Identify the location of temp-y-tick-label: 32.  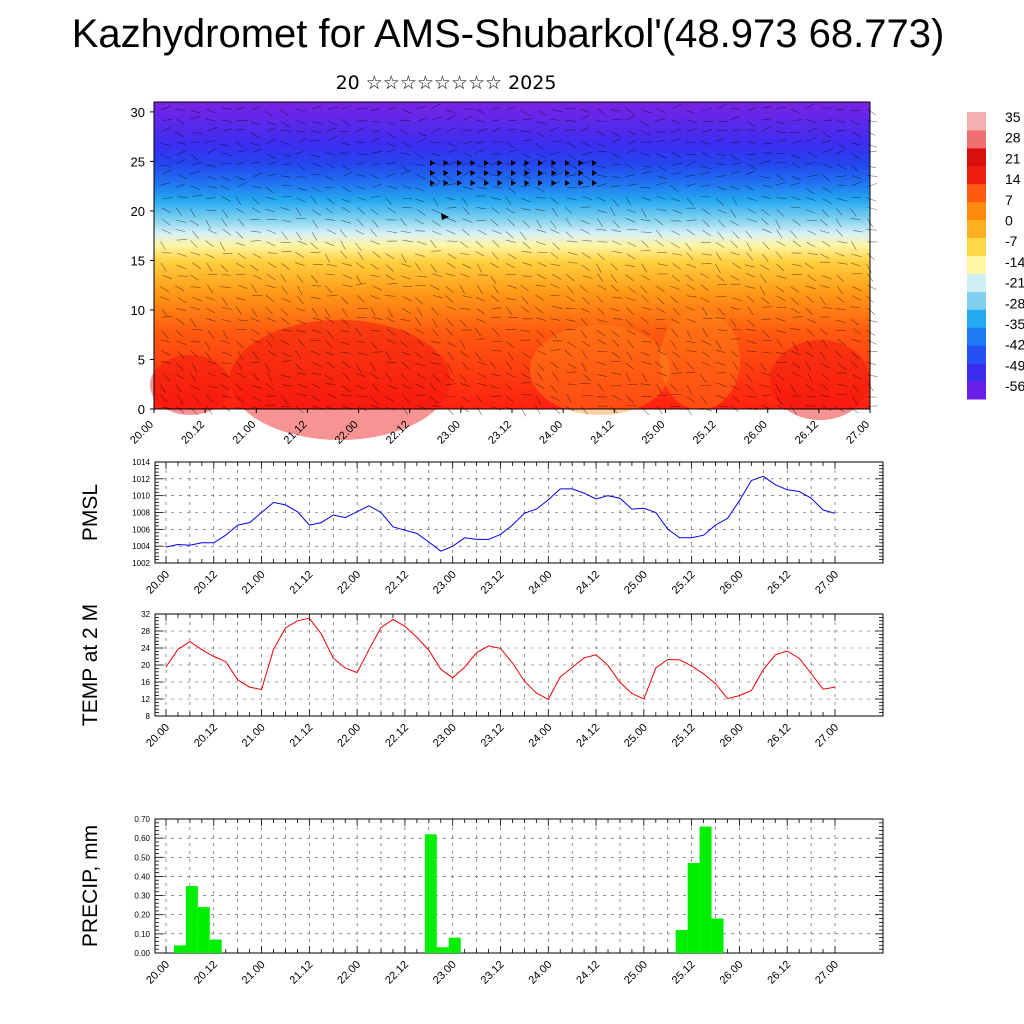
(145, 614).